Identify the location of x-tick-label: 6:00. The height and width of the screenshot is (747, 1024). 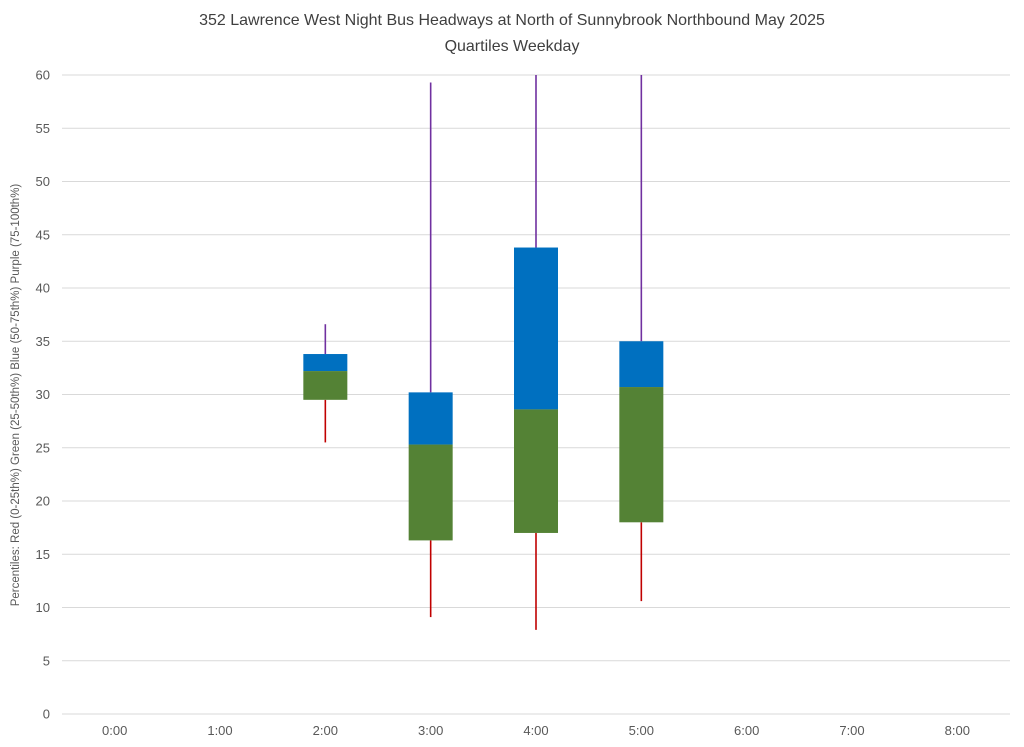
(746, 730).